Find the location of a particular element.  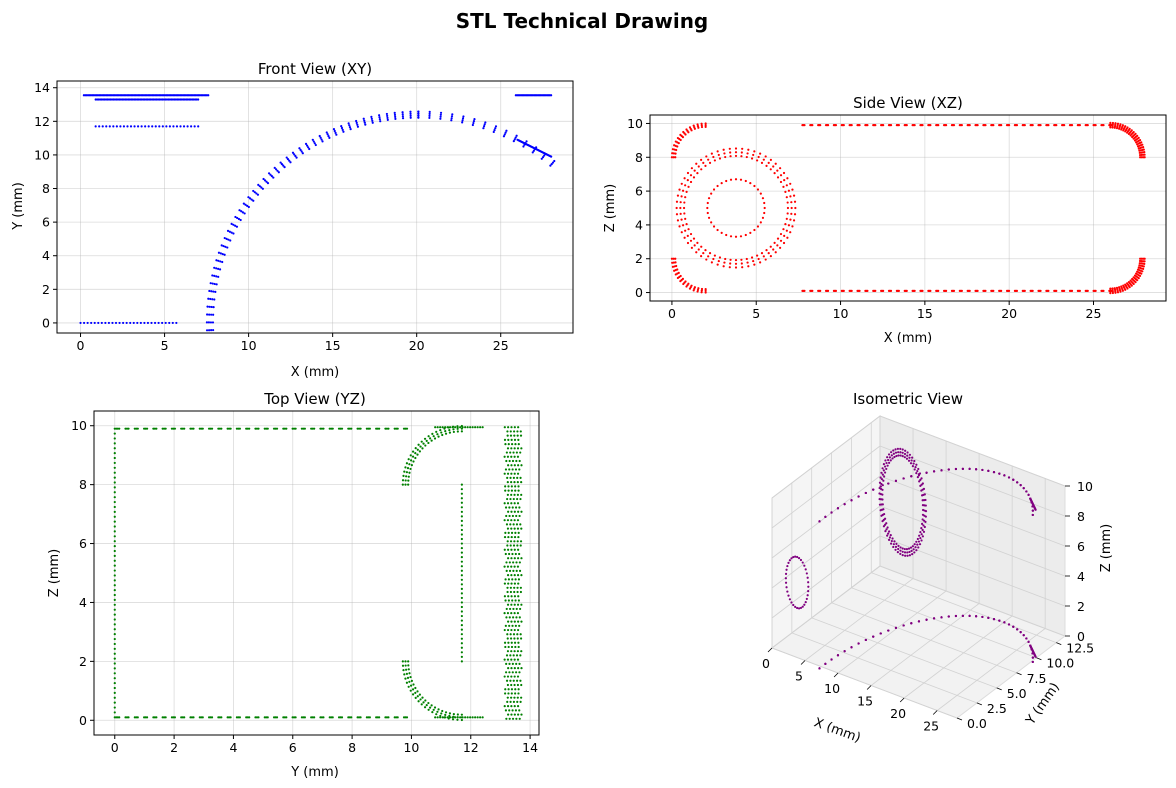

isometric-back-grid is located at coordinates (972, 451).